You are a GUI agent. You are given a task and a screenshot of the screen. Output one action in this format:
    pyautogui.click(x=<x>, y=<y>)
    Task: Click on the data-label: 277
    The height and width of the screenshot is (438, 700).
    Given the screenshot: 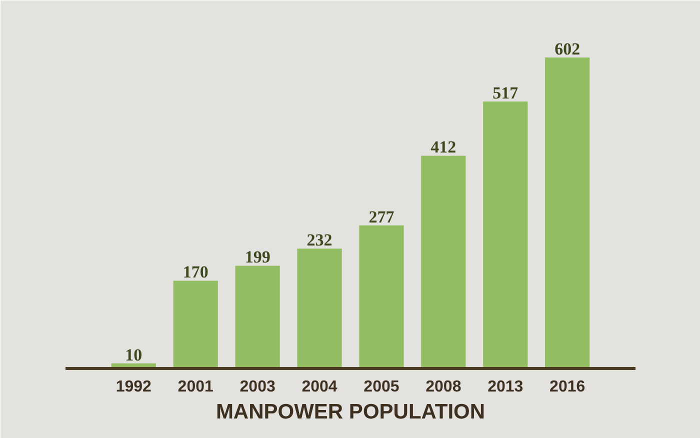 What is the action you would take?
    pyautogui.click(x=381, y=216)
    